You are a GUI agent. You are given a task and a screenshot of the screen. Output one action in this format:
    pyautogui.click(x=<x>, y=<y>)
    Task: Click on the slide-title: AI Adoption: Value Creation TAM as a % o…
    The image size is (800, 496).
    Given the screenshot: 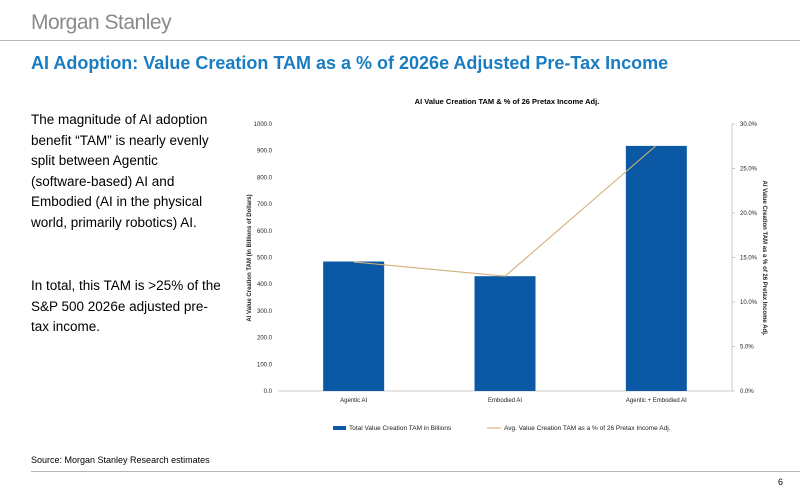 What is the action you would take?
    pyautogui.click(x=350, y=63)
    